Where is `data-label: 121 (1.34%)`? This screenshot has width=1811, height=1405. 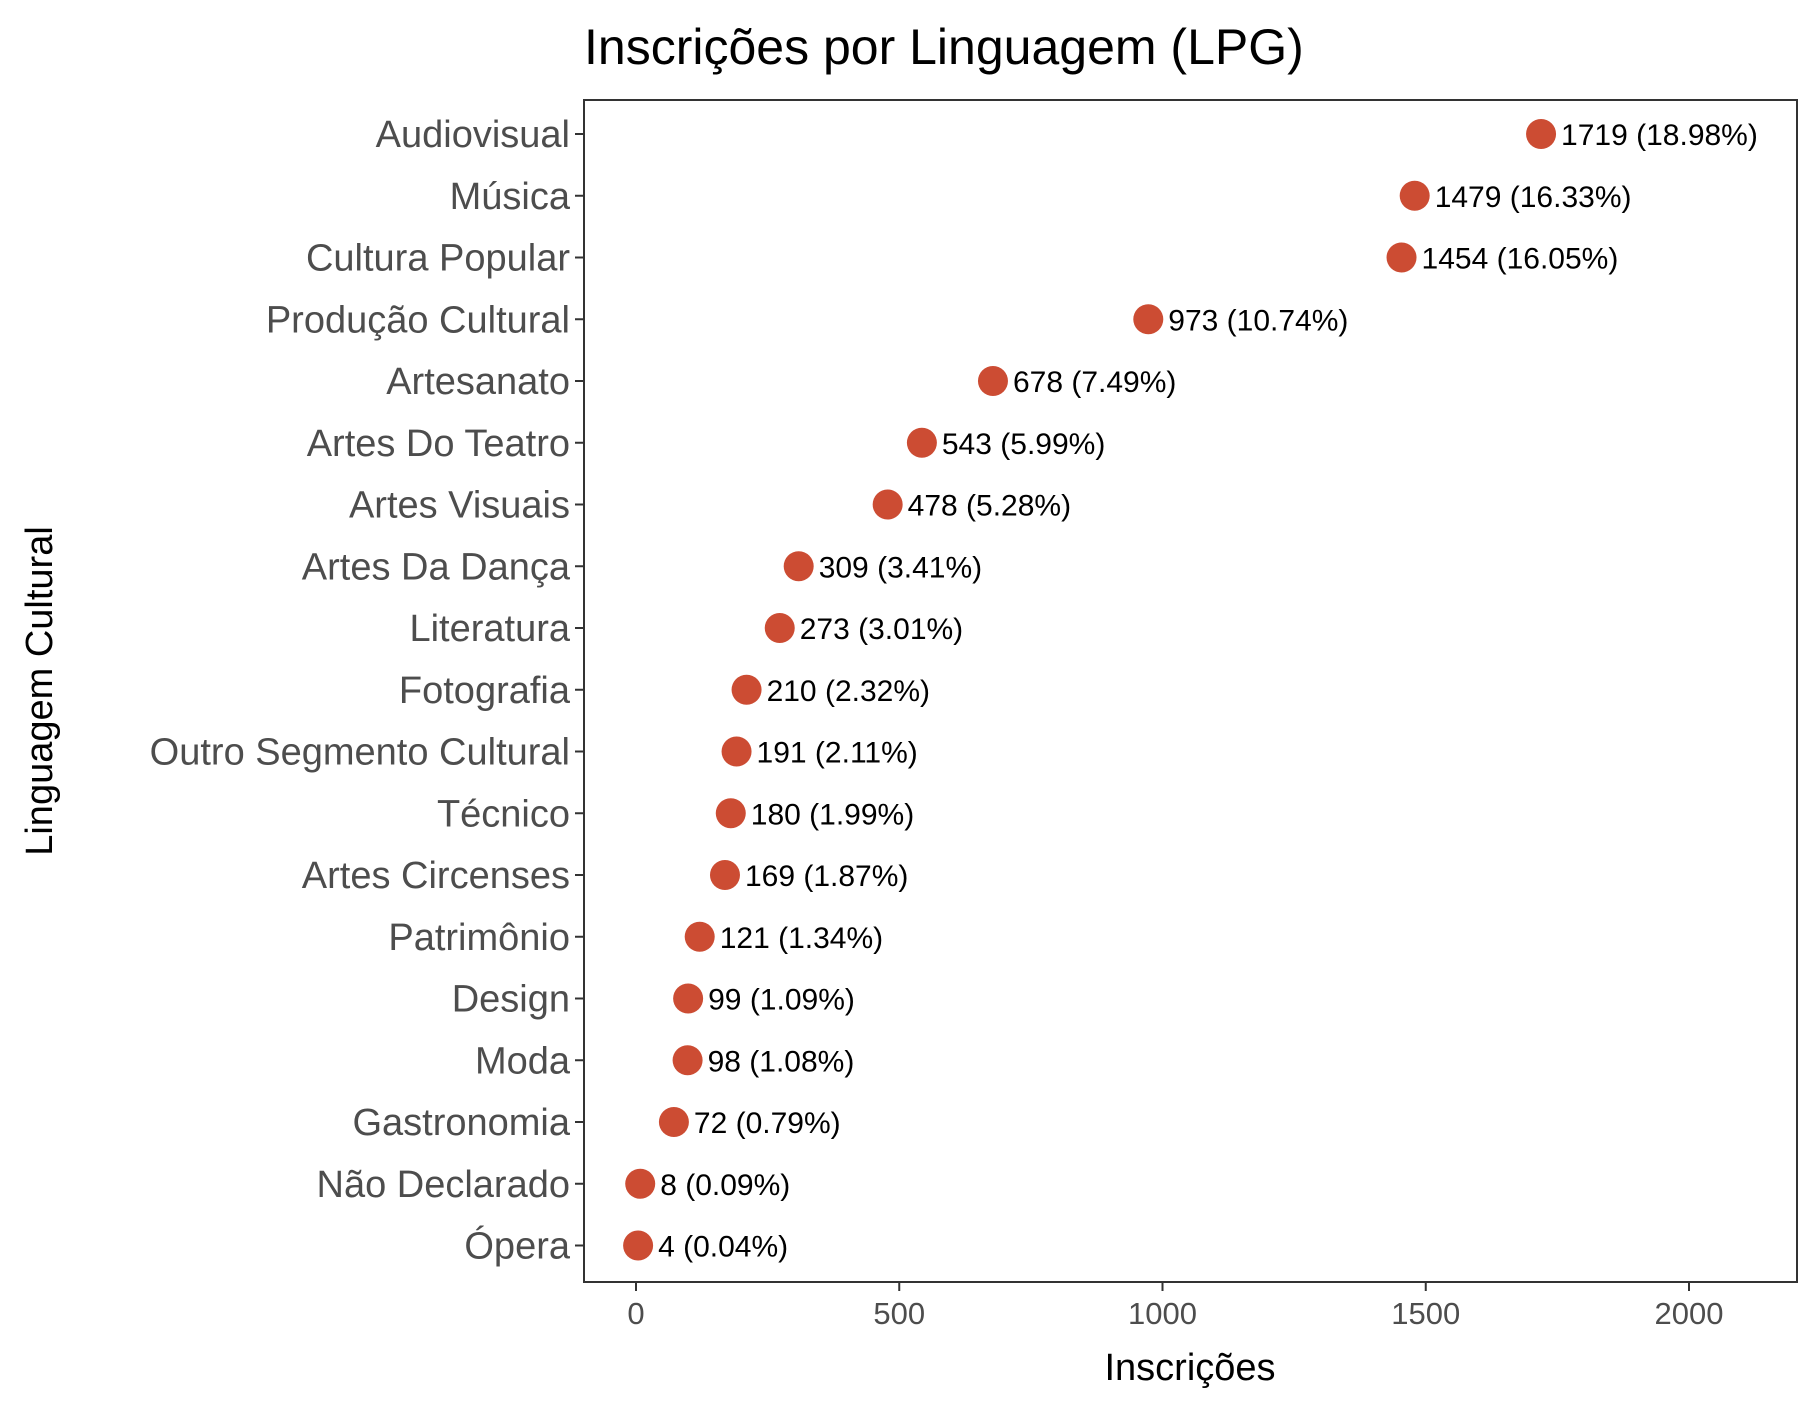 data-label: 121 (1.34%) is located at coordinates (801, 938).